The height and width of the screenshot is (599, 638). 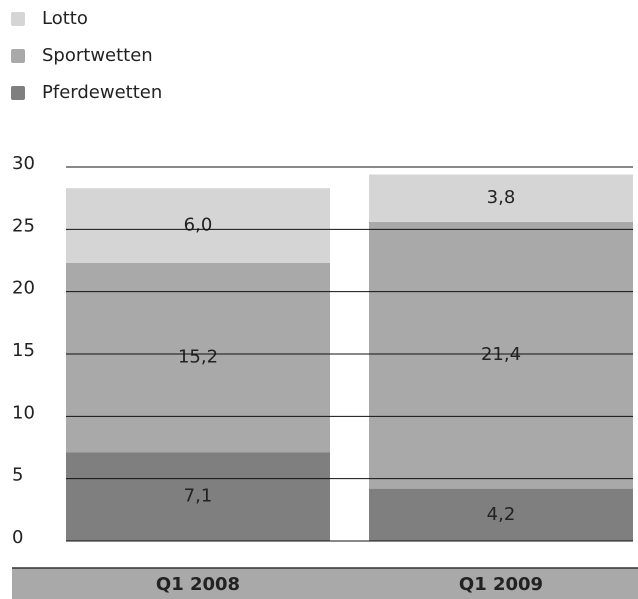 What do you see at coordinates (23, 412) in the screenshot?
I see `y-tick-label: 10` at bounding box center [23, 412].